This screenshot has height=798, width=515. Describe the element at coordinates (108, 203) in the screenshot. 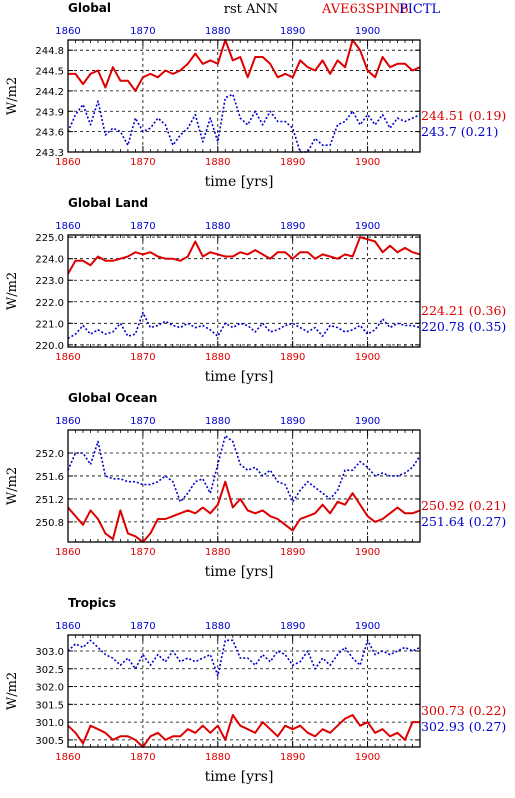

I see `panel-title: Global Land` at that location.